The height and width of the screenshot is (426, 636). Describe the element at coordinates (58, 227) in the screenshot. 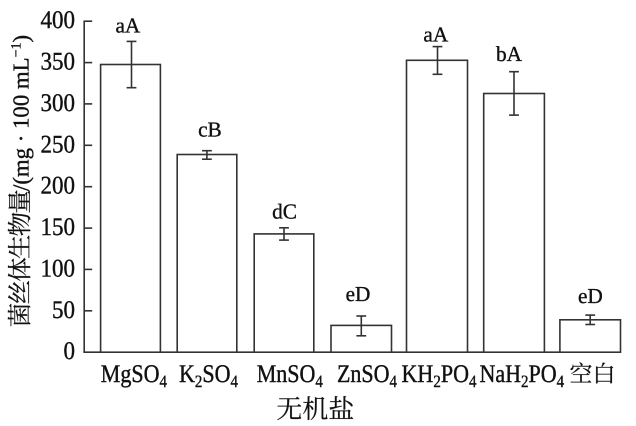

I see `svg-text: 150` at that location.